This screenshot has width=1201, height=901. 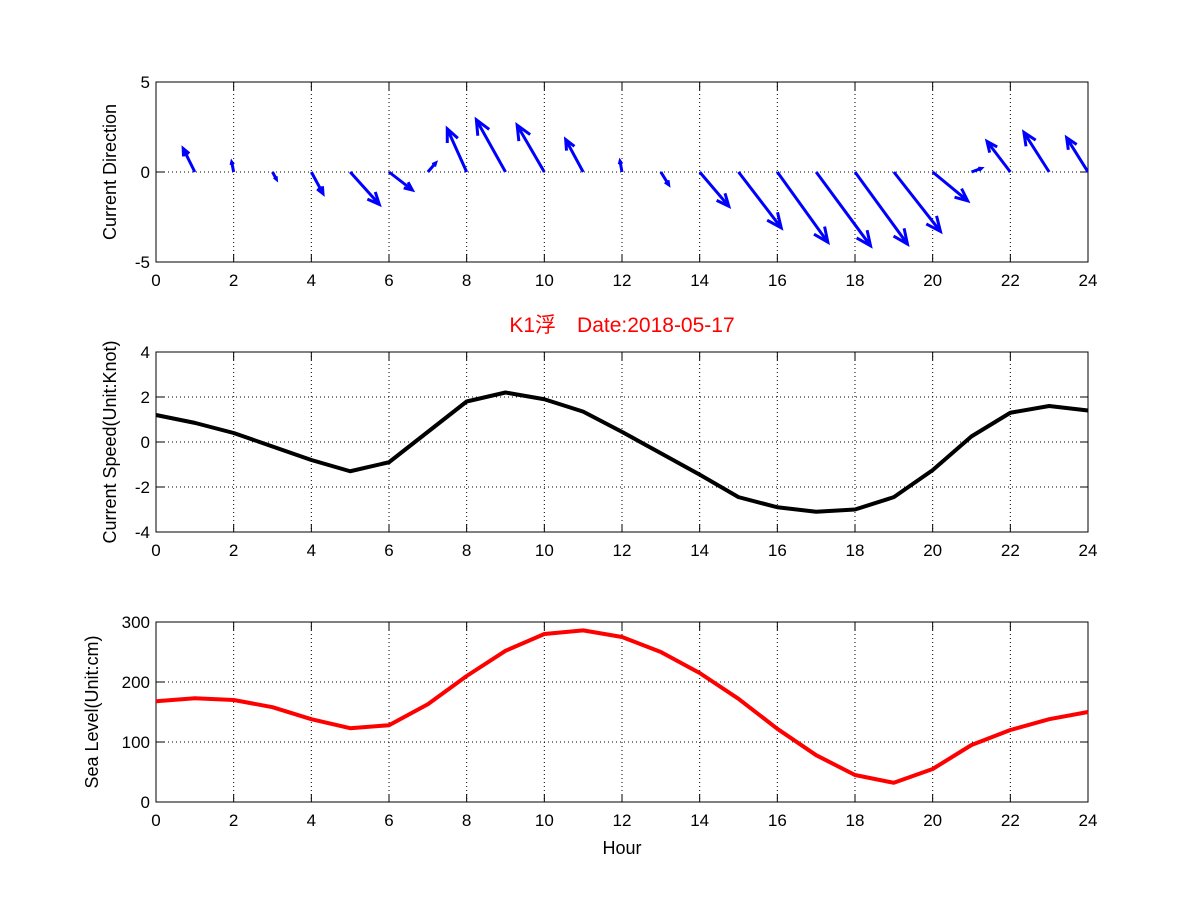 What do you see at coordinates (155, 550) in the screenshot?
I see `speed-x-tick-label: 0` at bounding box center [155, 550].